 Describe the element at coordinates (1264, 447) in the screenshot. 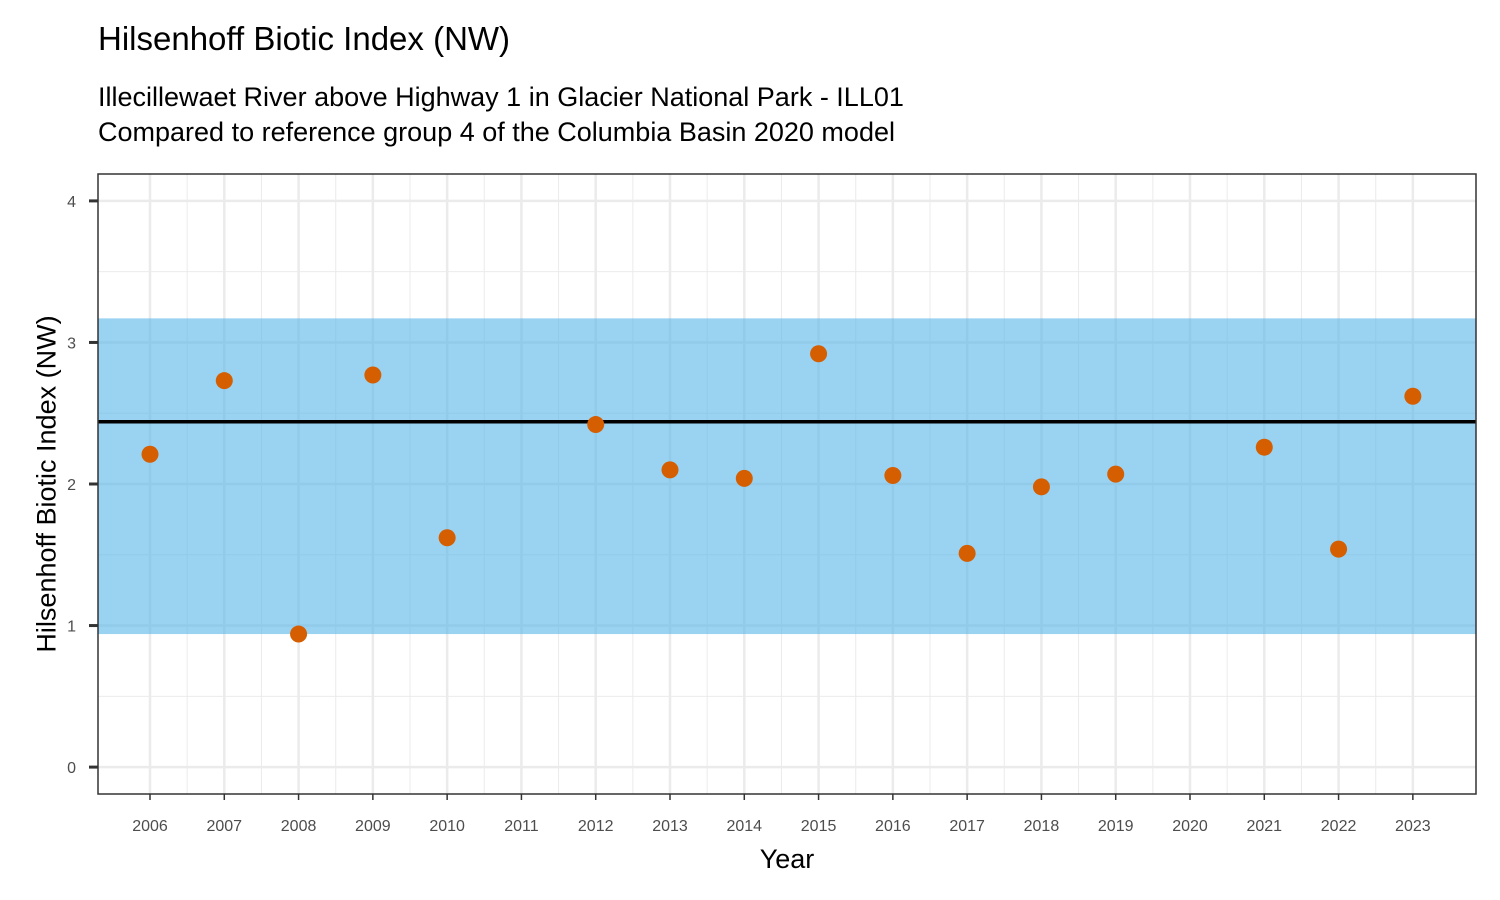

I see `data-point-2021` at that location.